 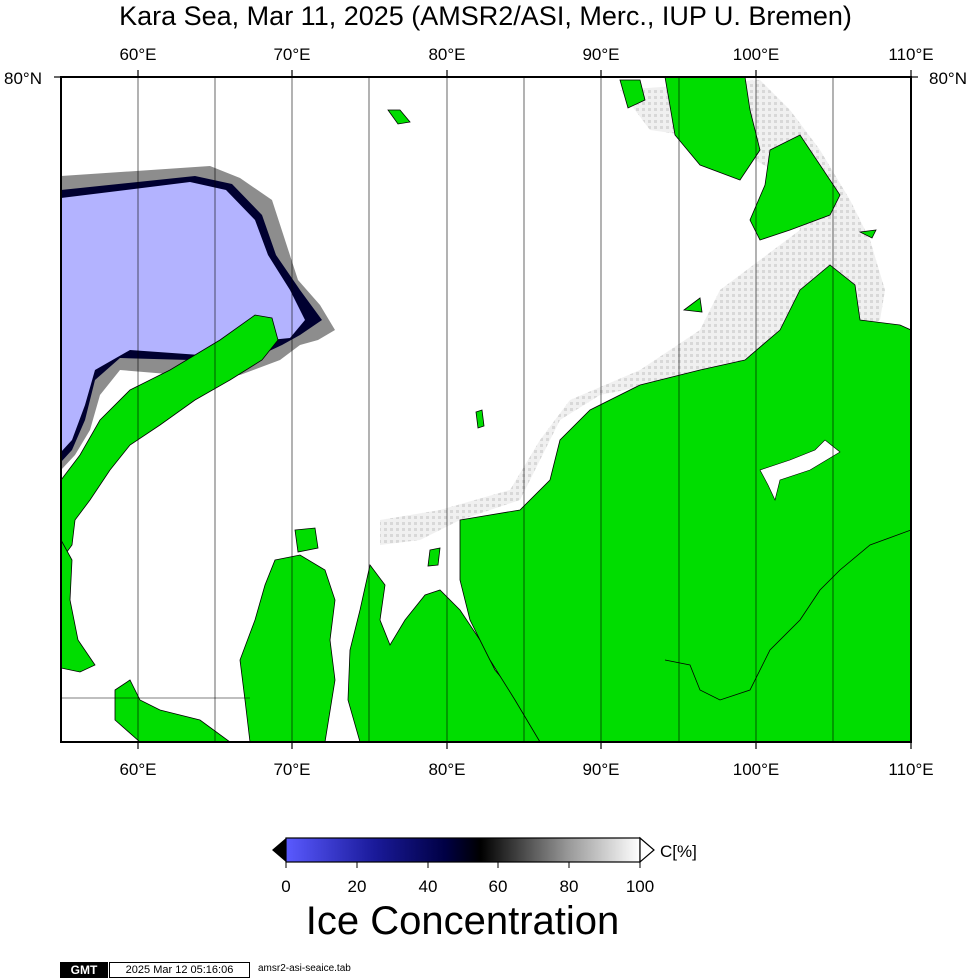 I want to click on colorbar-high-arrow, so click(x=647, y=850).